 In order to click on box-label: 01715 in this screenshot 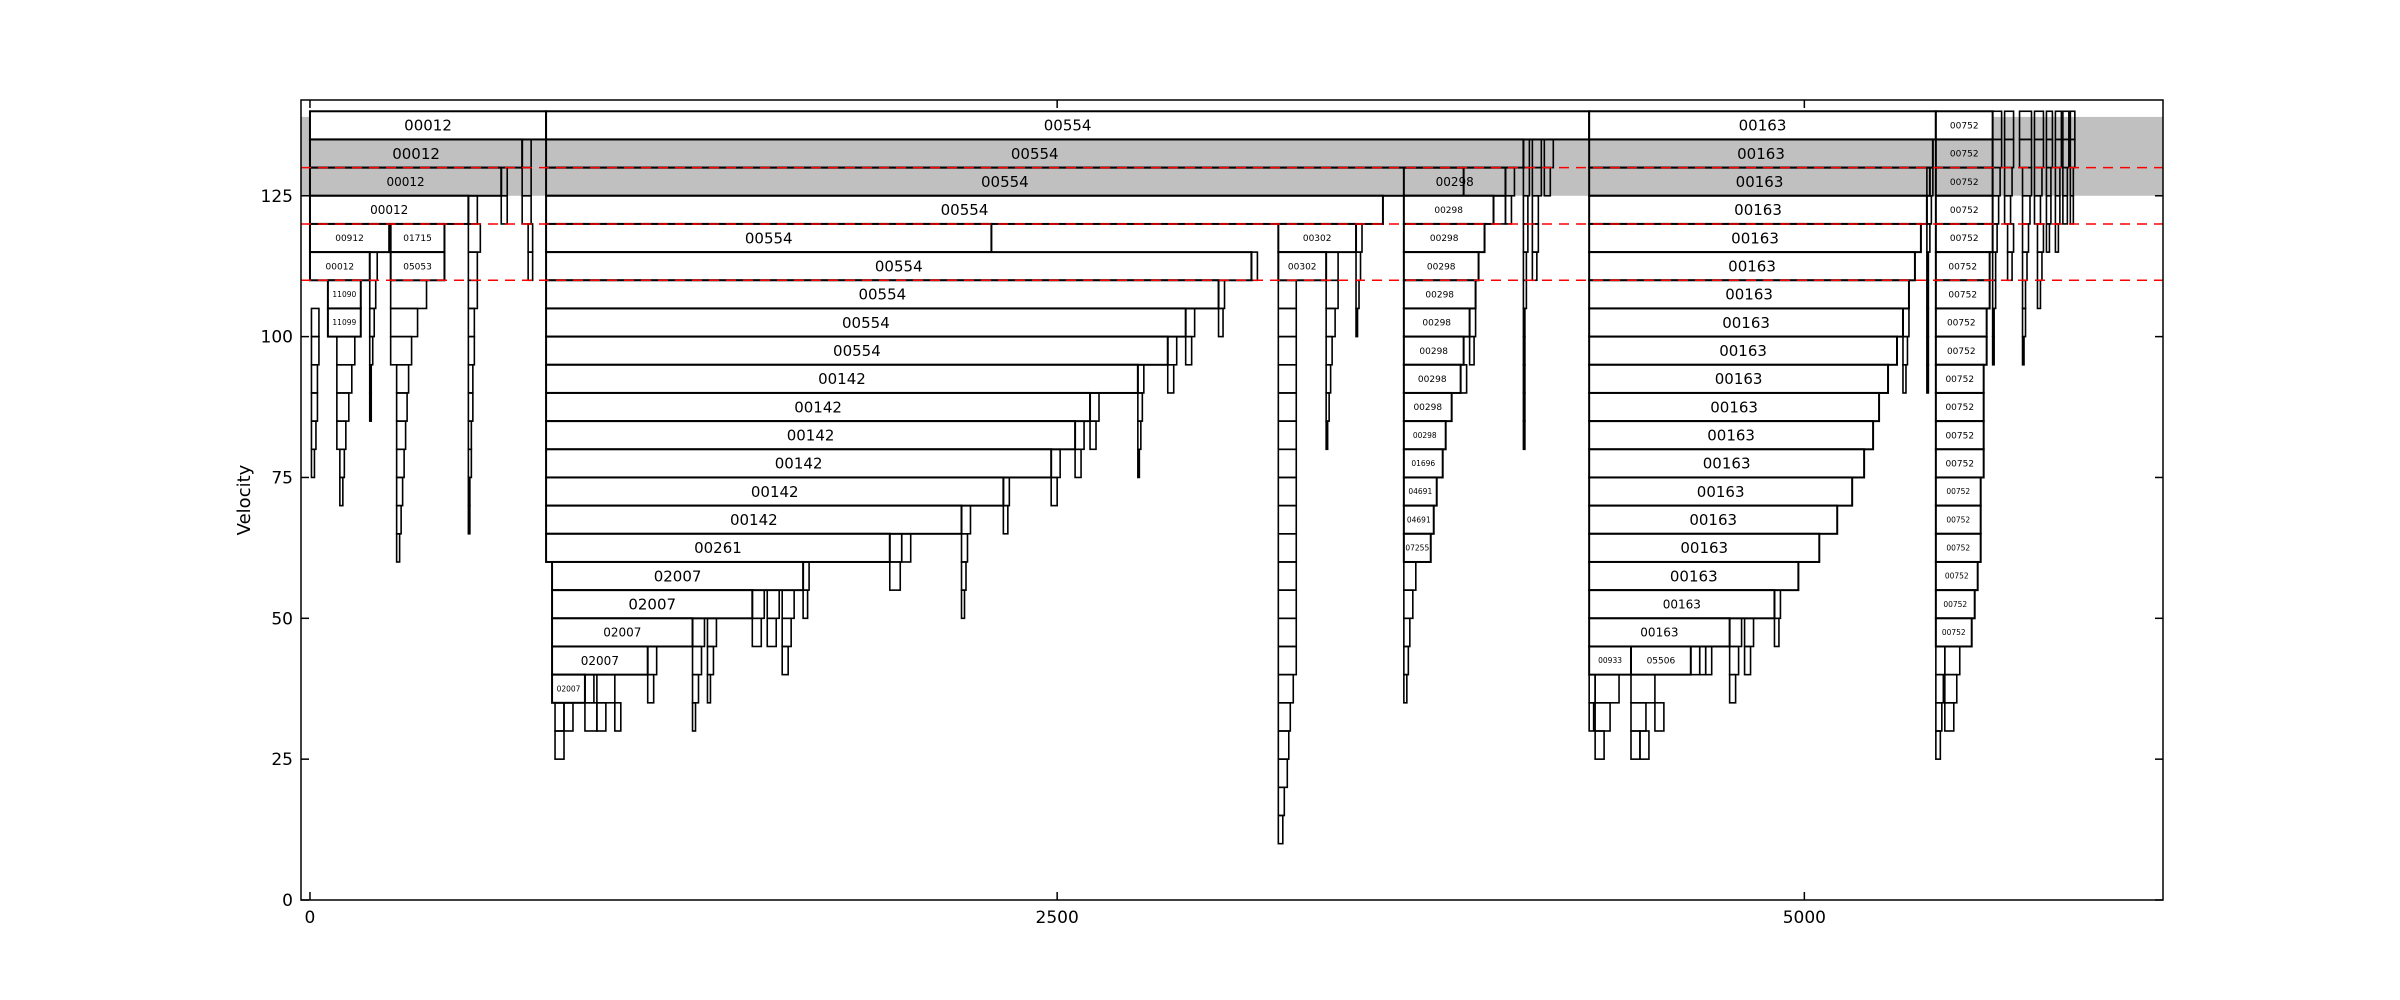, I will do `click(417, 239)`.